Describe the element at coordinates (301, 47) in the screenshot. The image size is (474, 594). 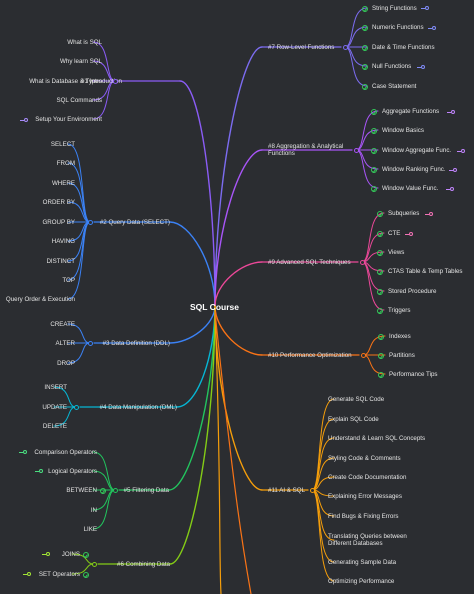
I see `branch-row-level-functions: #7 Row-Level Functions` at that location.